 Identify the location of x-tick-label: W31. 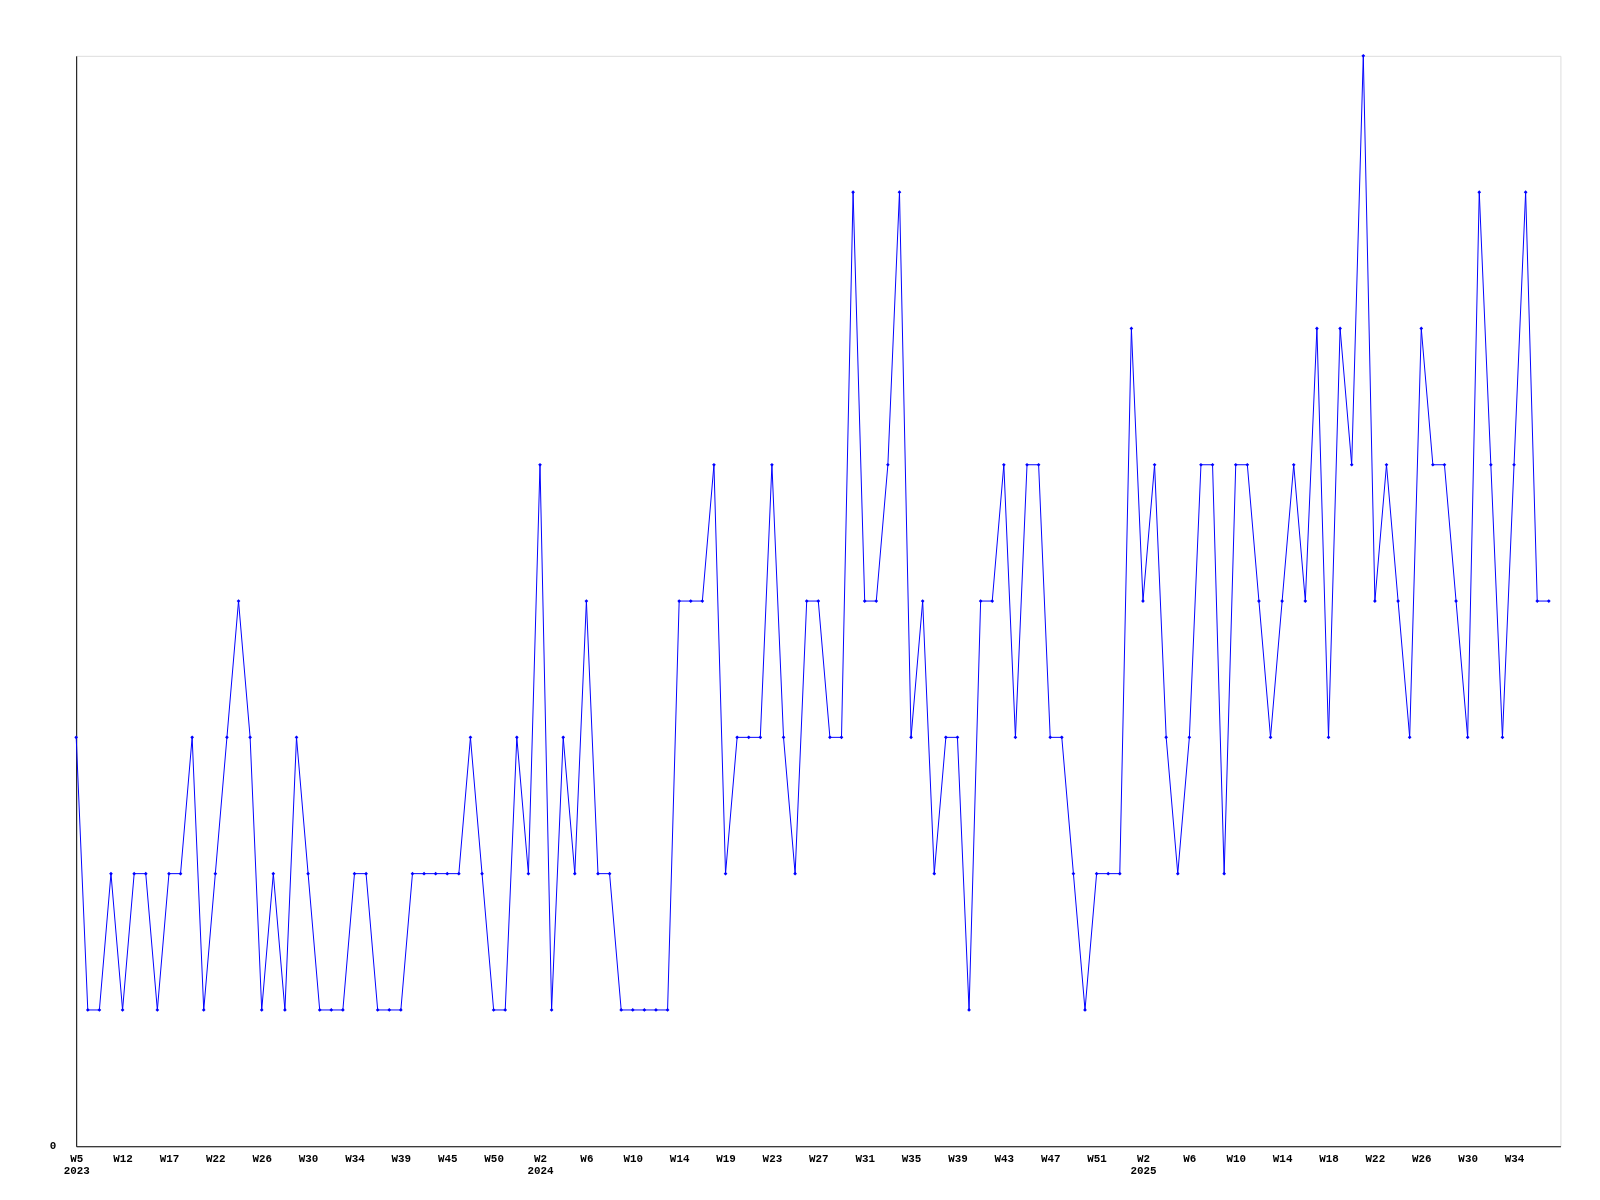
(865, 1158).